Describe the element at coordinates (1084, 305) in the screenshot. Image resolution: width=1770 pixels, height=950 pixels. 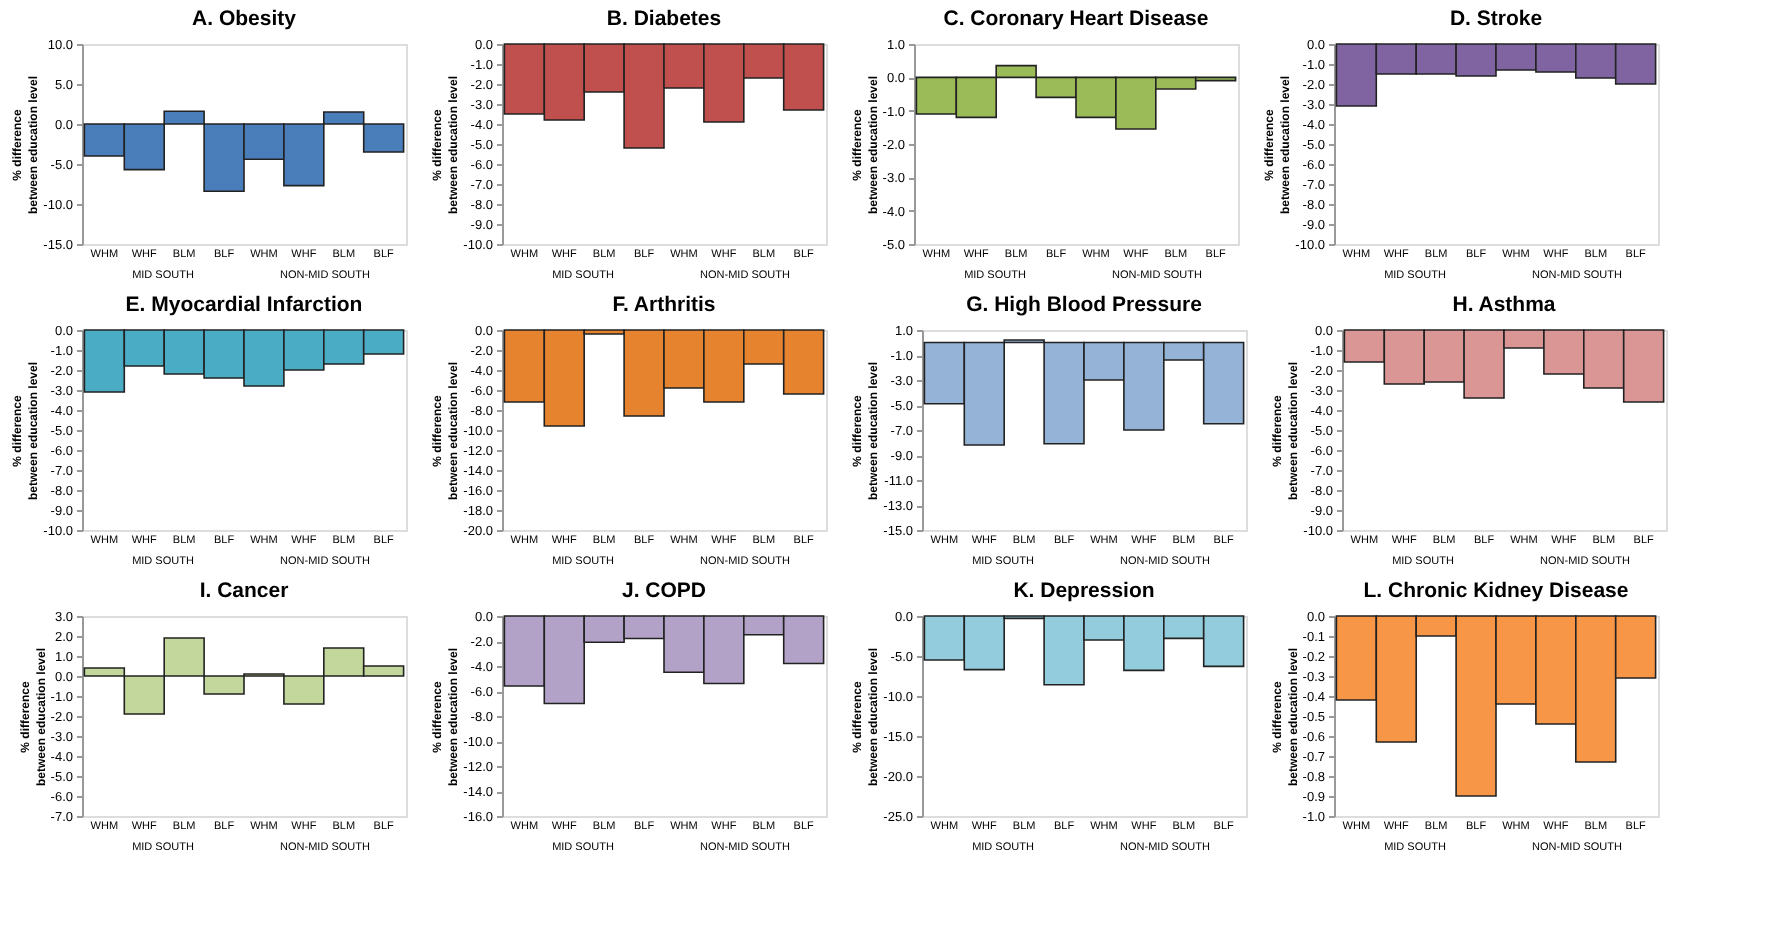
I see `chart-title: G. High Blood Pressure` at that location.